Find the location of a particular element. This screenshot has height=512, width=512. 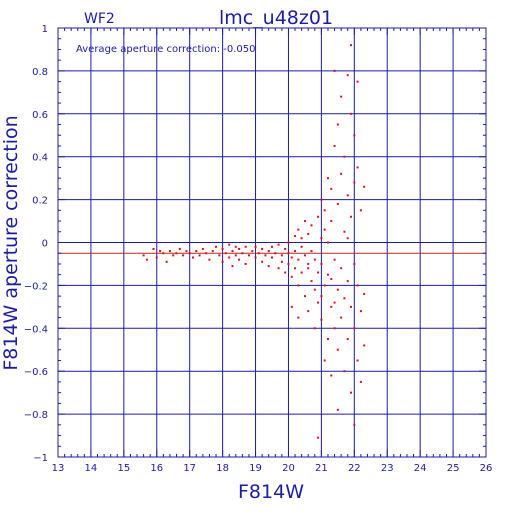

chip-label: WF2 is located at coordinates (99, 19).